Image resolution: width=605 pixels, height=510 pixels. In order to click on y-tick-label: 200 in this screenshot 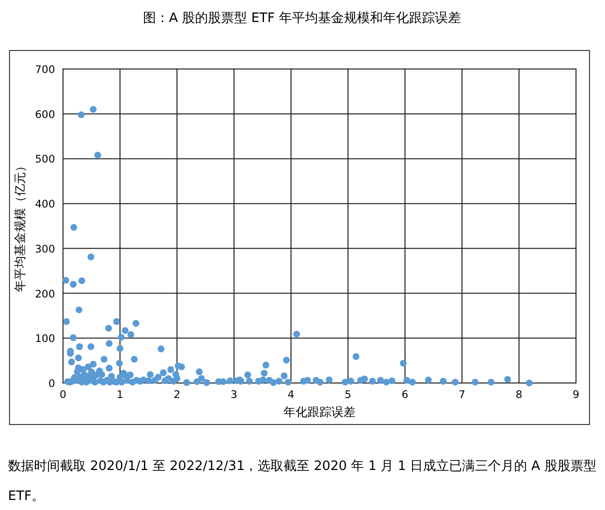, I will do `click(44, 294)`.